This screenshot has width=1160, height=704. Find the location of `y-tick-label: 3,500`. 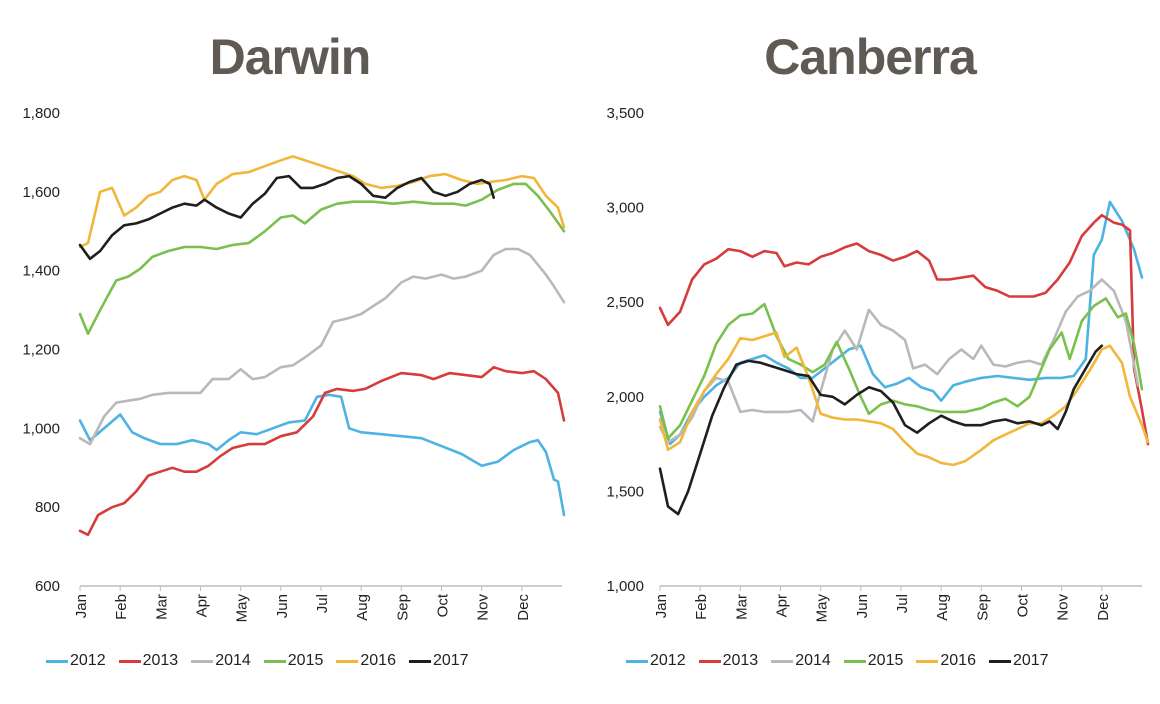

y-tick-label: 3,500 is located at coordinates (625, 113).